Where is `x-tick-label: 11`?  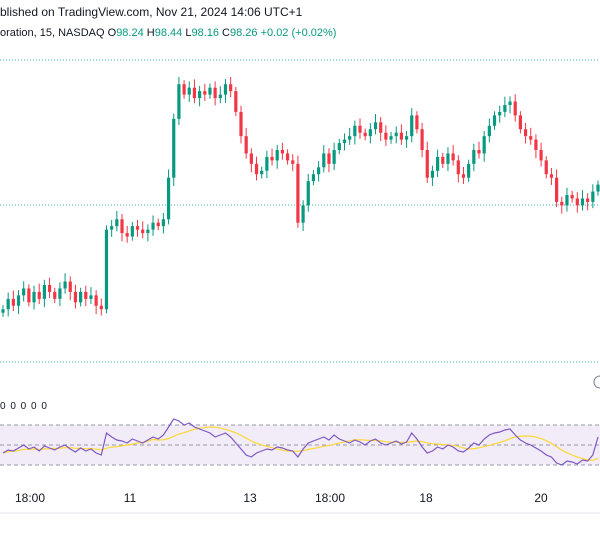 x-tick-label: 11 is located at coordinates (130, 498).